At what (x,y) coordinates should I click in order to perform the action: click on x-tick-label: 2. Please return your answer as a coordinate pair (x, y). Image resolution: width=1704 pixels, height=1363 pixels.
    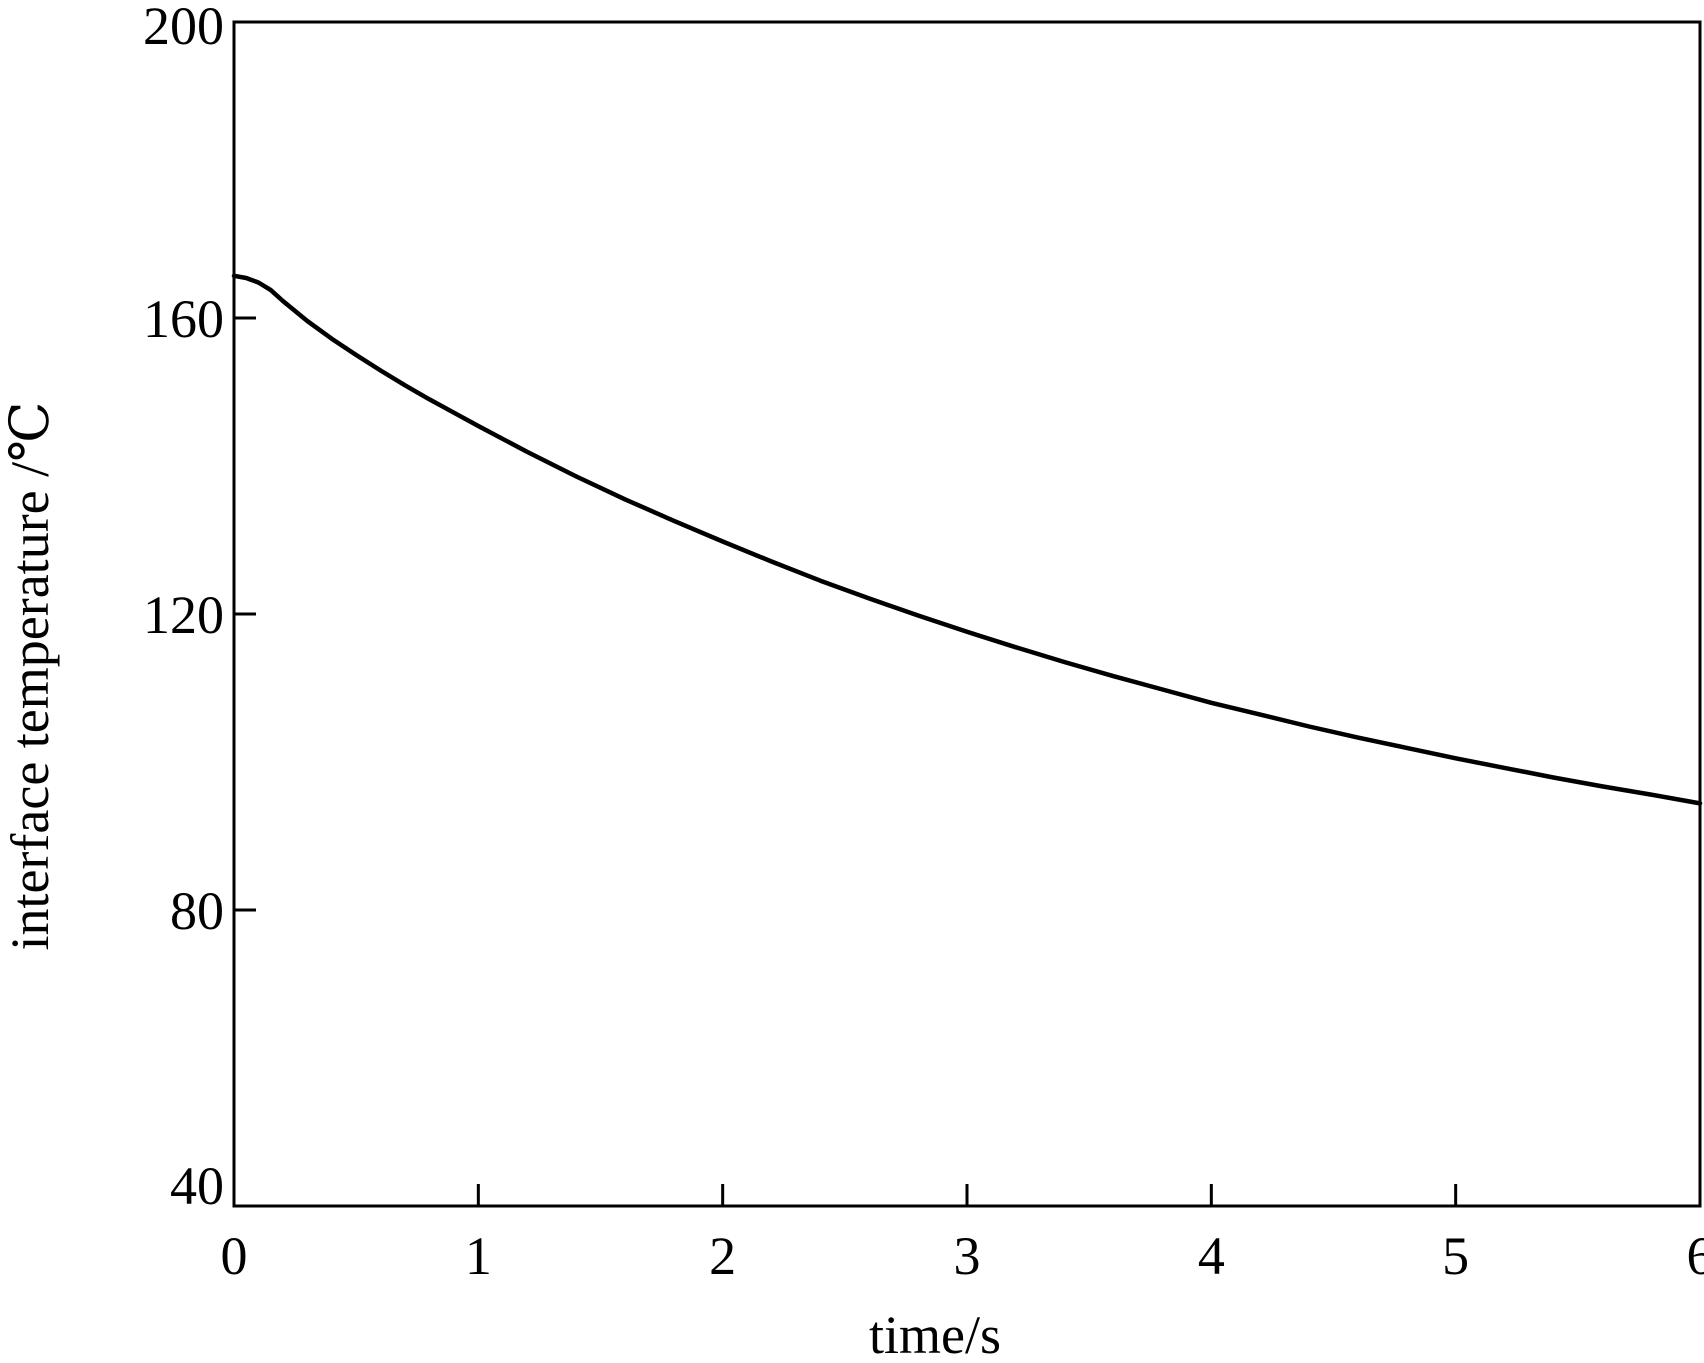
    Looking at the image, I should click on (722, 1256).